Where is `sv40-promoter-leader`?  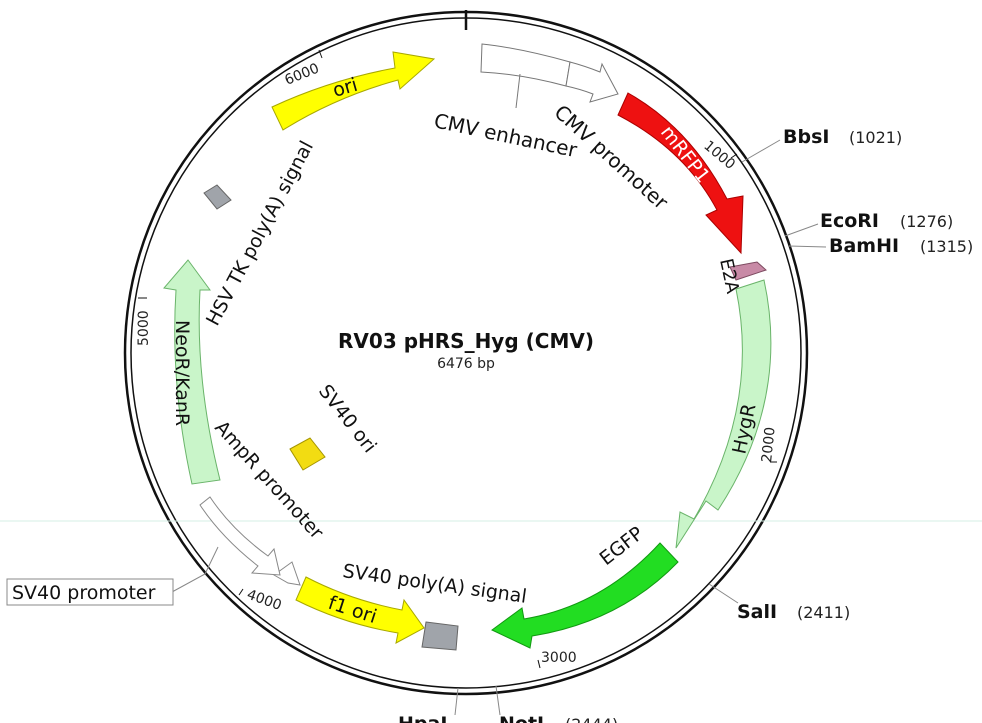
sv40-promoter-leader is located at coordinates (195, 569).